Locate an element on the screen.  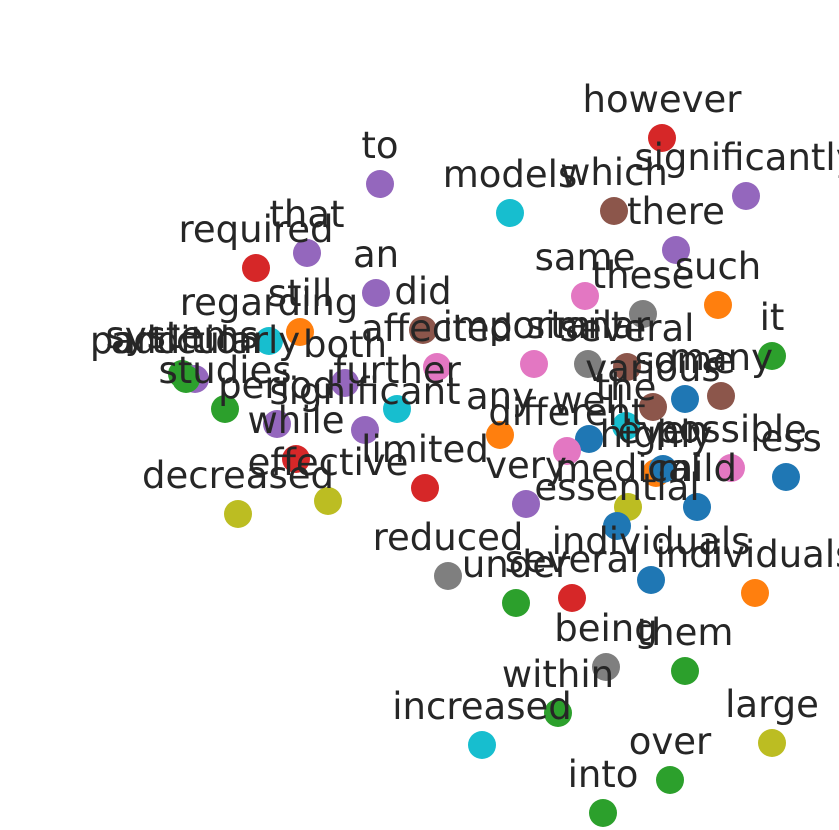
point-label: addition is located at coordinates (186, 340).